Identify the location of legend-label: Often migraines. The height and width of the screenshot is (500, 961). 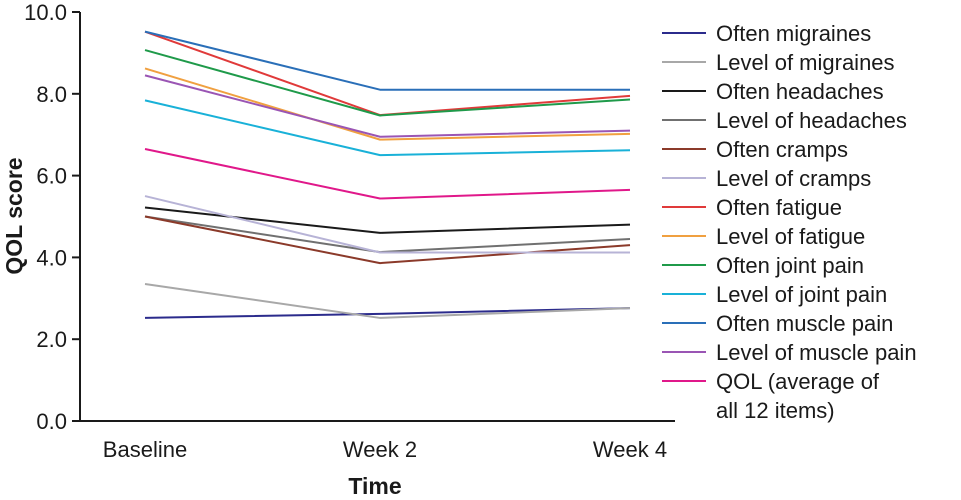
(793, 33).